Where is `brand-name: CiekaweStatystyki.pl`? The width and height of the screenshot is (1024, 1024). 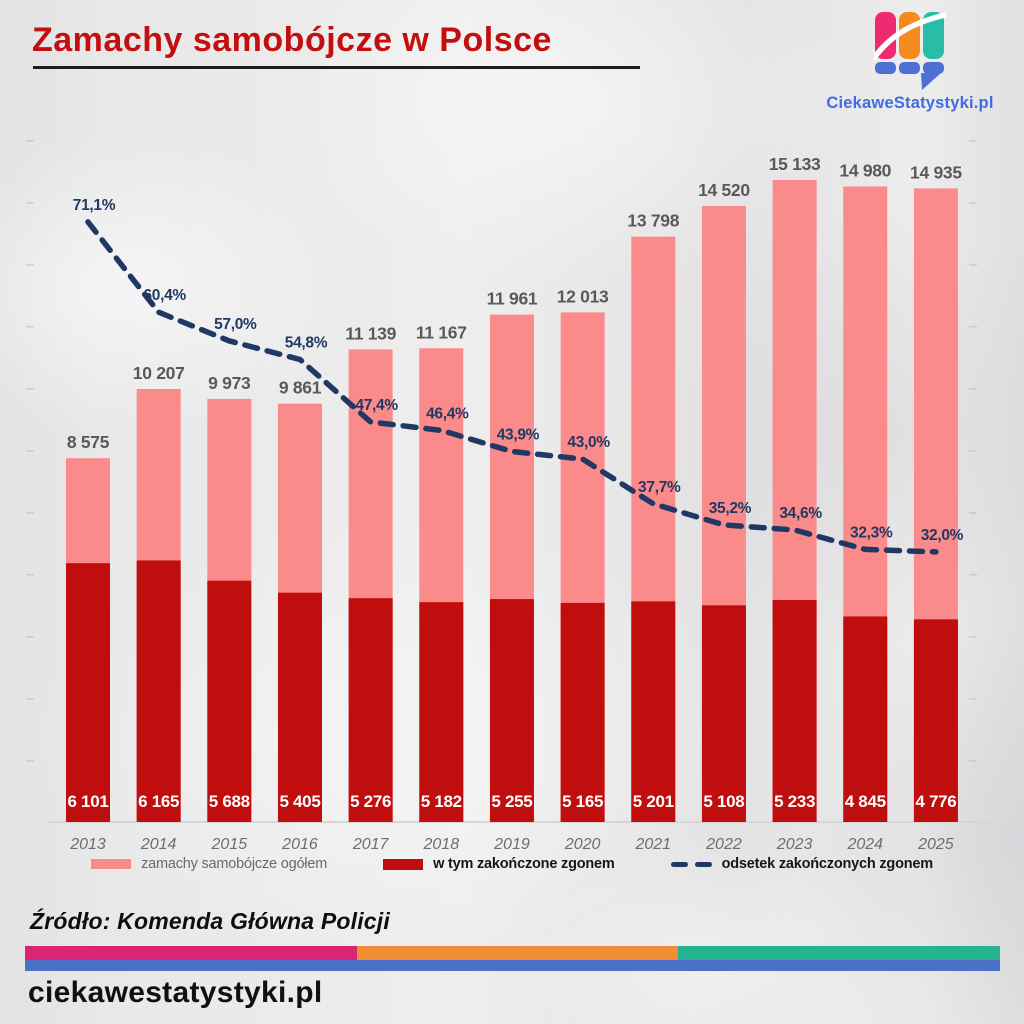 brand-name: CiekaweStatystyki.pl is located at coordinates (910, 103).